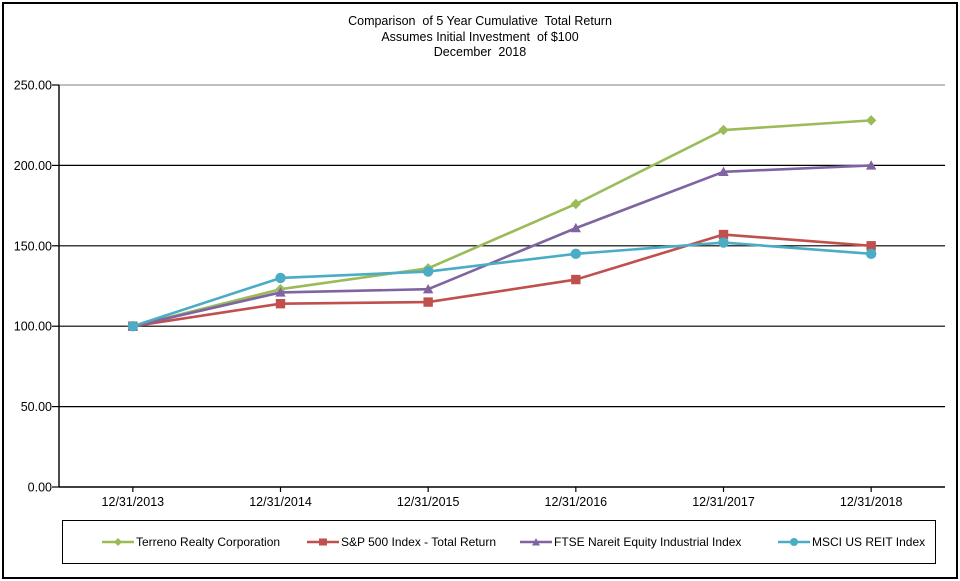  What do you see at coordinates (40, 488) in the screenshot?
I see `y-tick-label-0: 0.00` at bounding box center [40, 488].